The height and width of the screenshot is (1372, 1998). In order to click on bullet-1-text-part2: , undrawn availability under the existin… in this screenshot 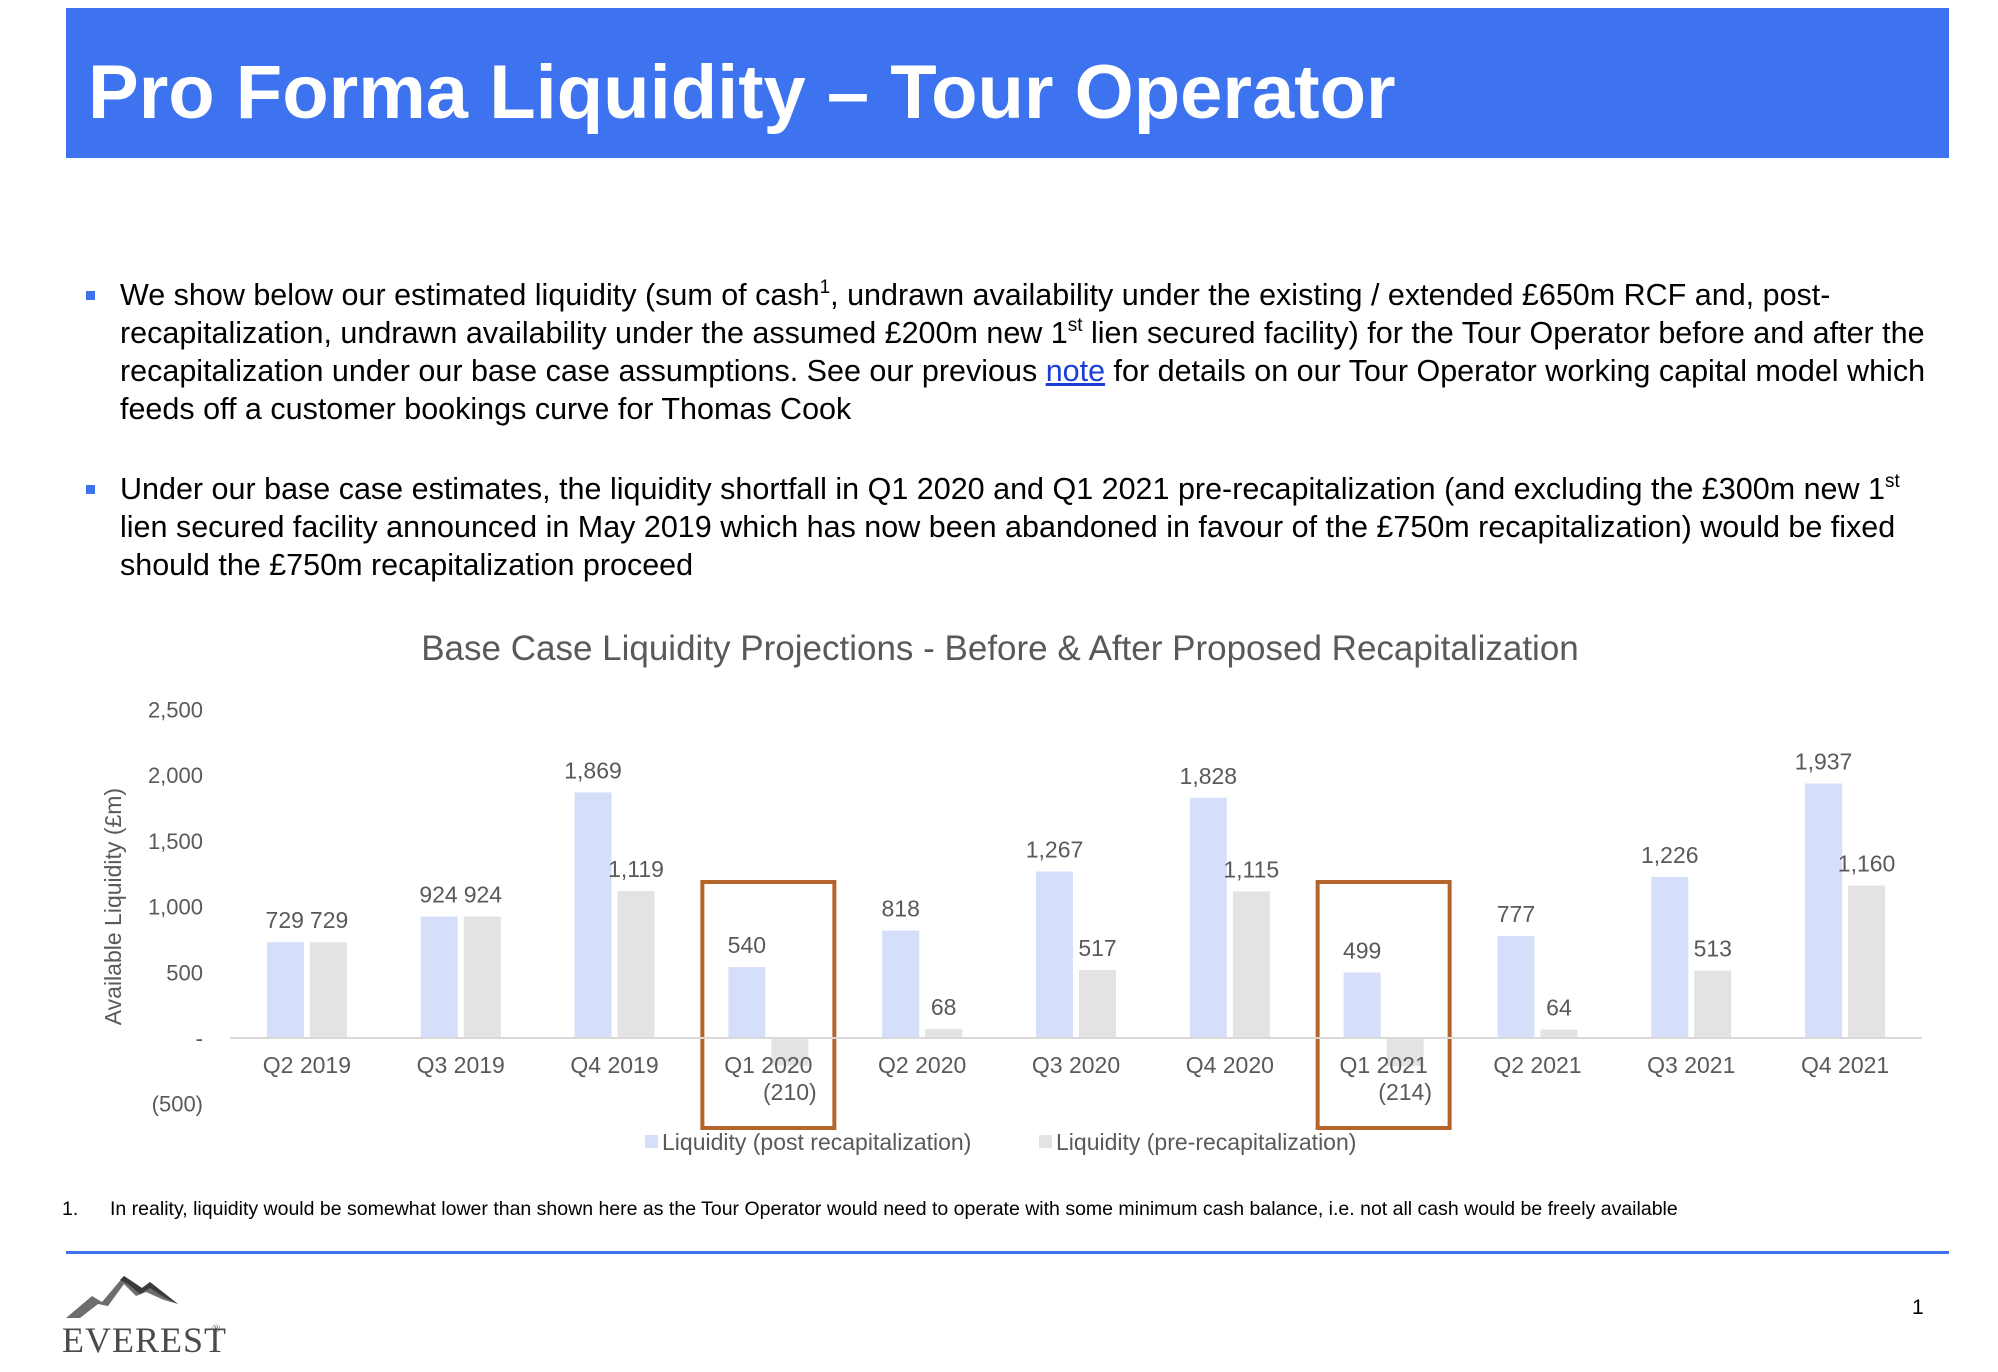, I will do `click(975, 314)`.